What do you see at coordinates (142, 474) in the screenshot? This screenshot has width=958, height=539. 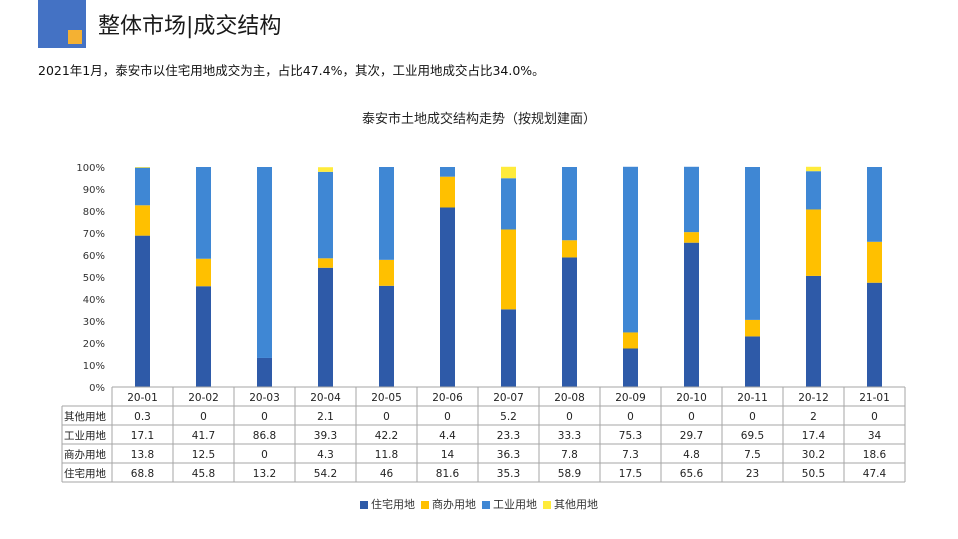 I see `table-cell: 68.8` at bounding box center [142, 474].